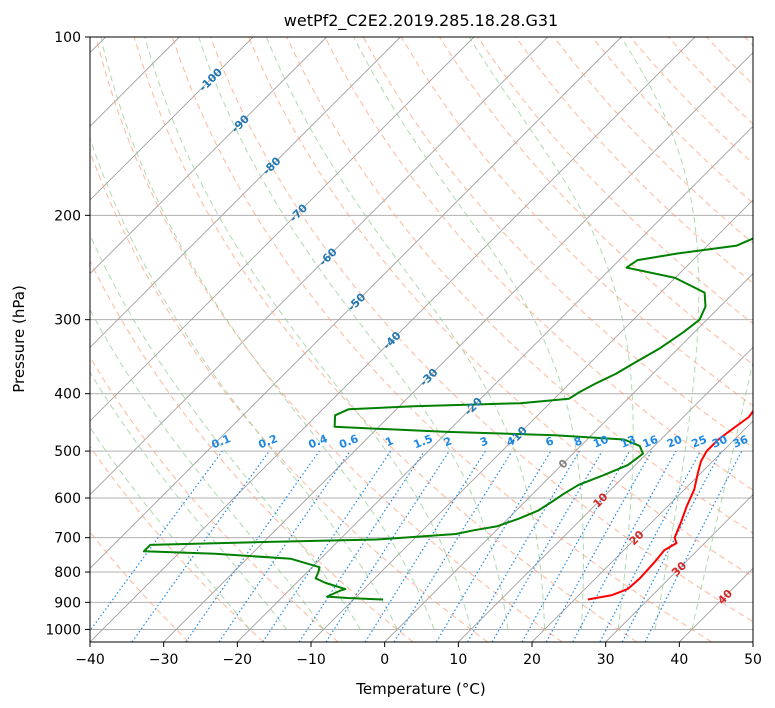  I want to click on mixing-ratio-label: 0.1, so click(221, 441).